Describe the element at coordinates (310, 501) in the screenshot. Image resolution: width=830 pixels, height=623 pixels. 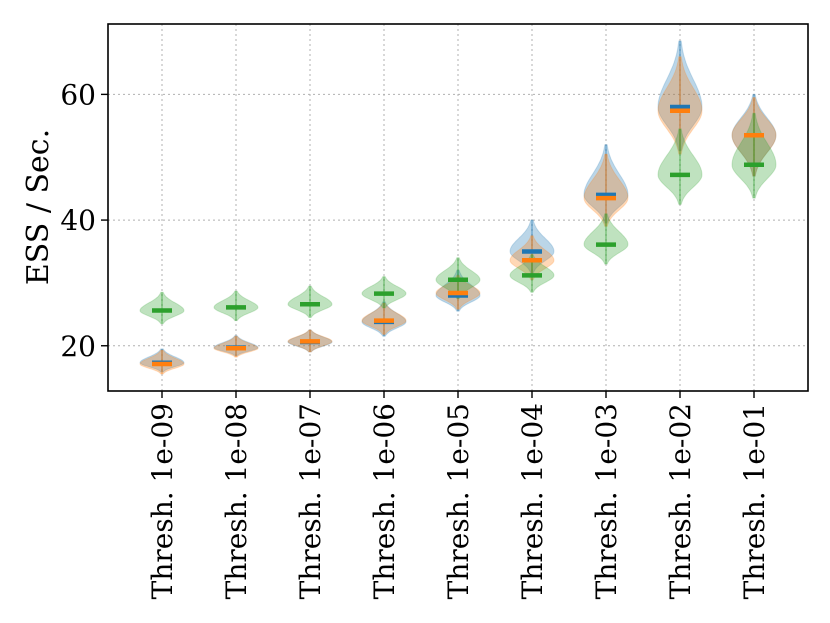
I see `x-tick-label: Thresh. 1e-07` at that location.